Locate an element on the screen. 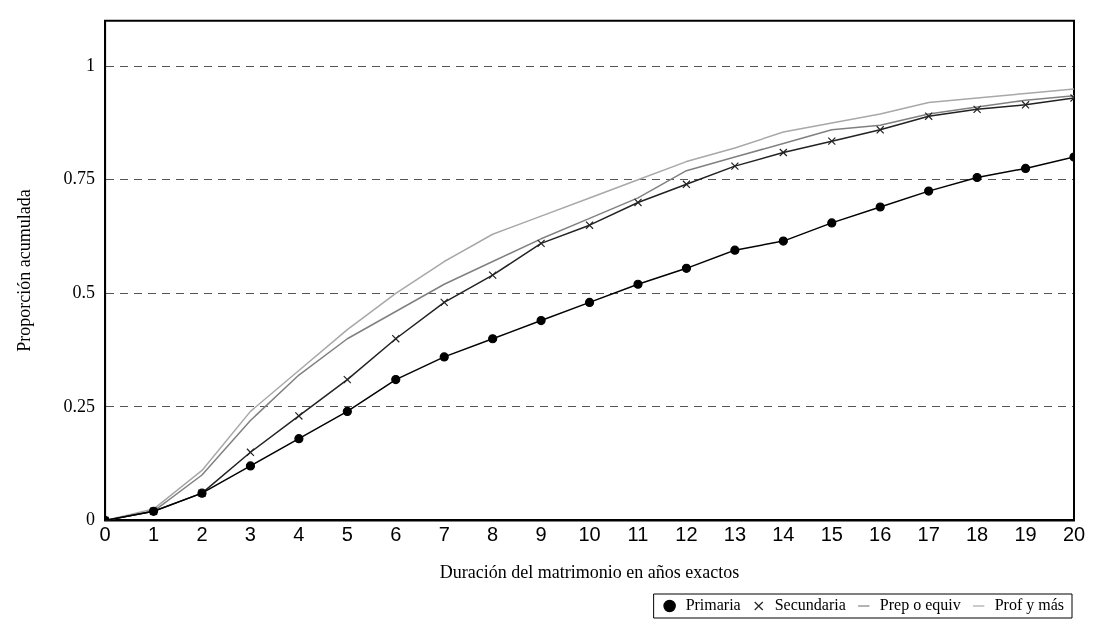  x-tick-label: 6 is located at coordinates (396, 533).